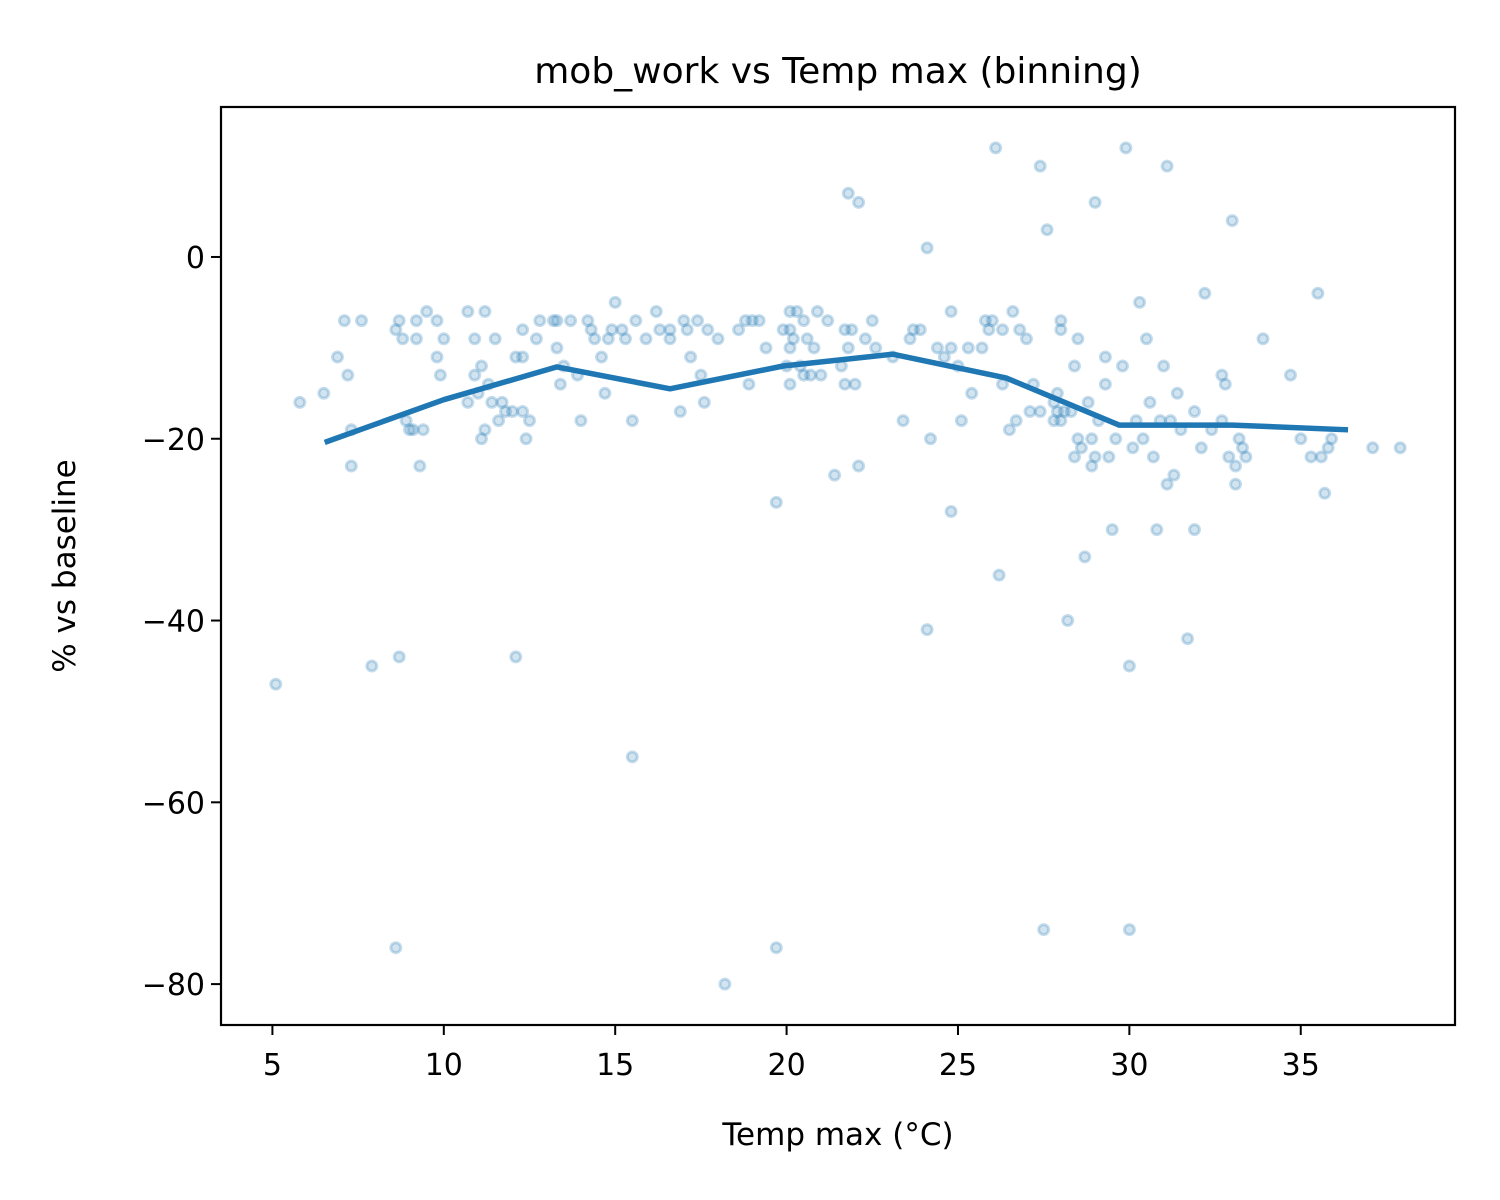 The image size is (1500, 1200). Describe the element at coordinates (173, 622) in the screenshot. I see `y-tick-label: −40` at that location.